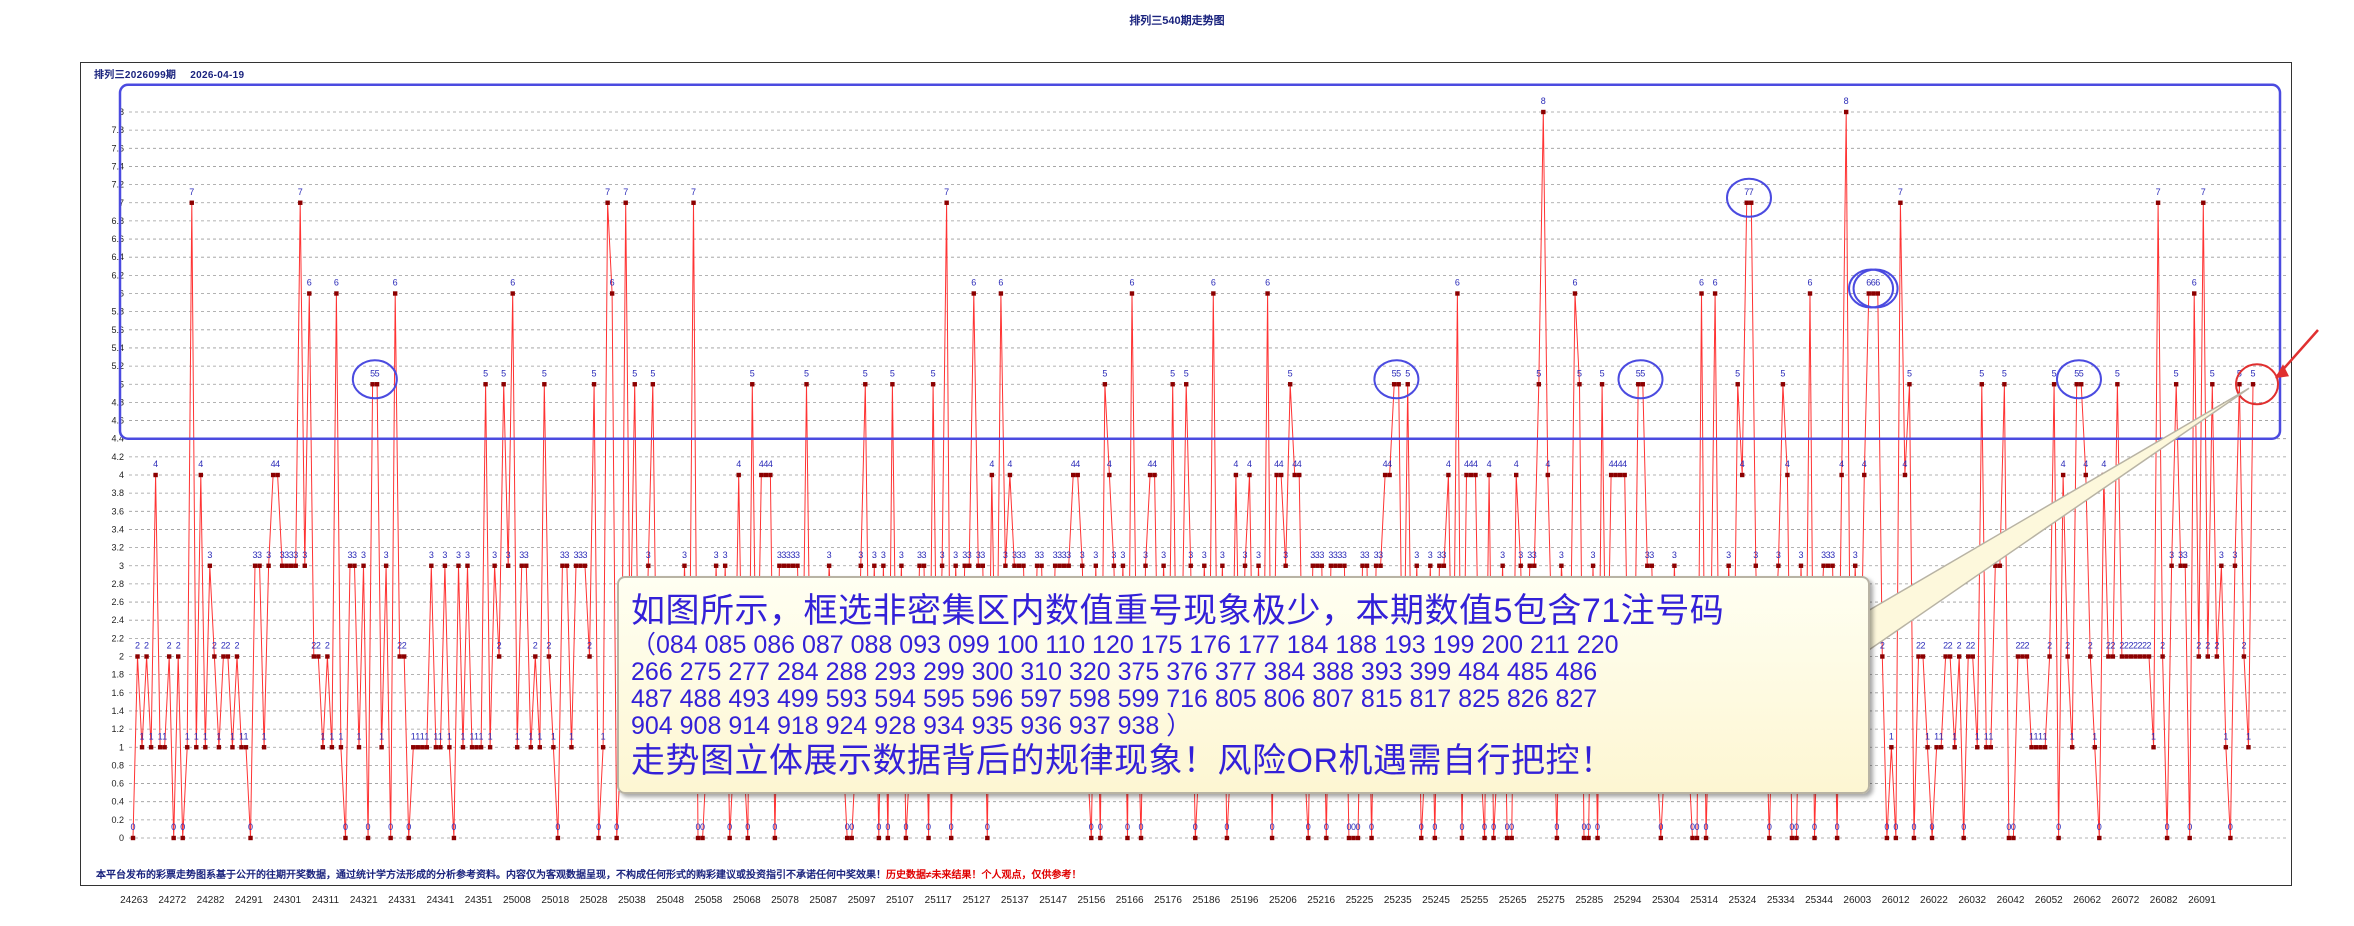  What do you see at coordinates (939, 900) in the screenshot?
I see `x-tick-label: 25117` at bounding box center [939, 900].